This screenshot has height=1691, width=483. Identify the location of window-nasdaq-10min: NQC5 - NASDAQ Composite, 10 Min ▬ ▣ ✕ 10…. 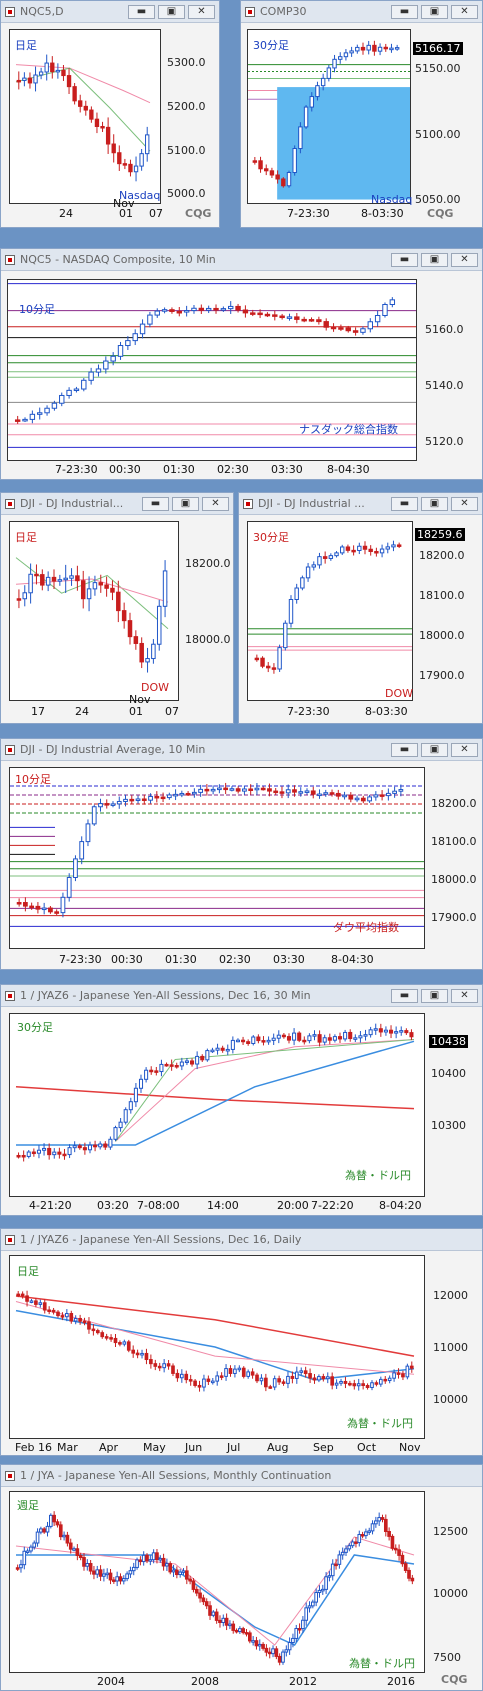
(241, 364).